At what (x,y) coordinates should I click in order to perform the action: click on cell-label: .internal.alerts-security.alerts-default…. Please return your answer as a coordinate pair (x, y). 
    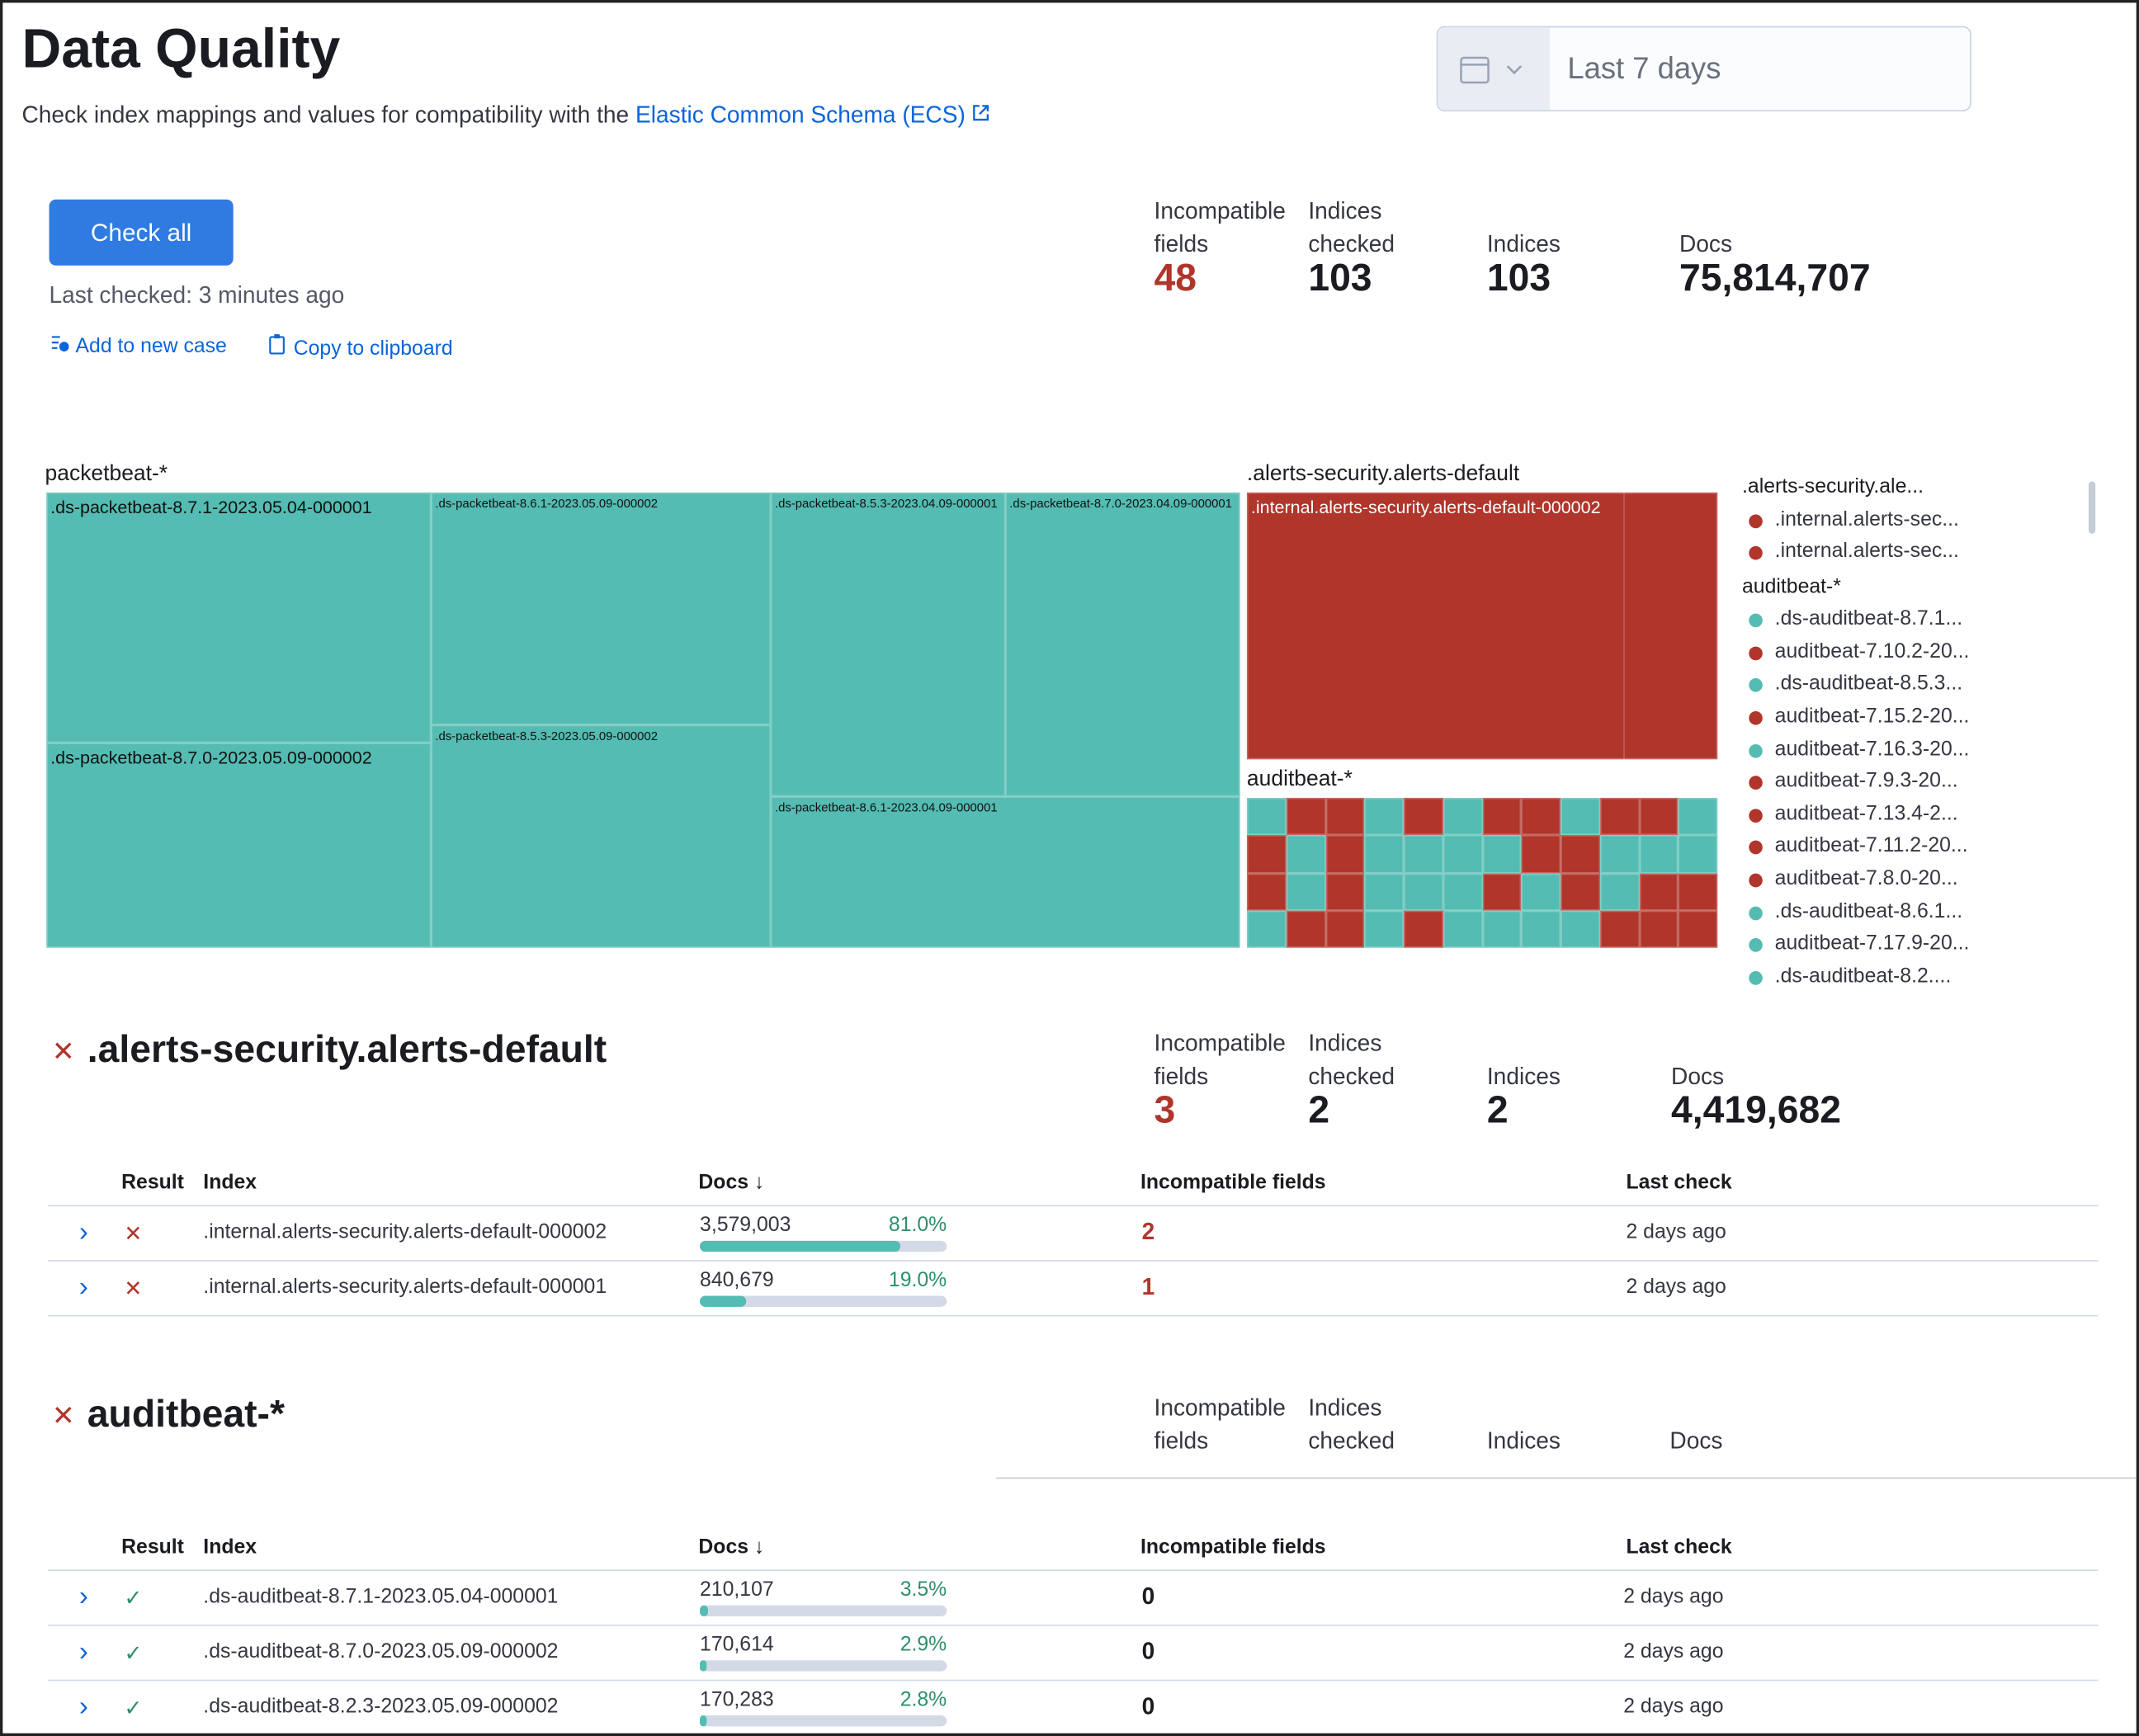
    Looking at the image, I should click on (1425, 506).